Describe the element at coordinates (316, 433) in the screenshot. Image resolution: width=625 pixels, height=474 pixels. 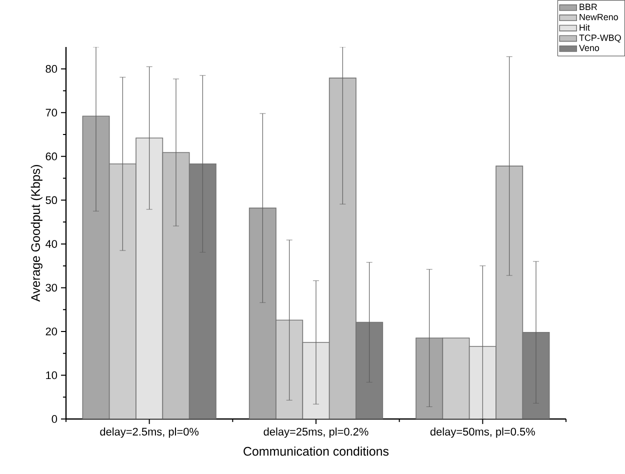
I see `x-tick-label: delay=25ms, pl=0.2%` at that location.